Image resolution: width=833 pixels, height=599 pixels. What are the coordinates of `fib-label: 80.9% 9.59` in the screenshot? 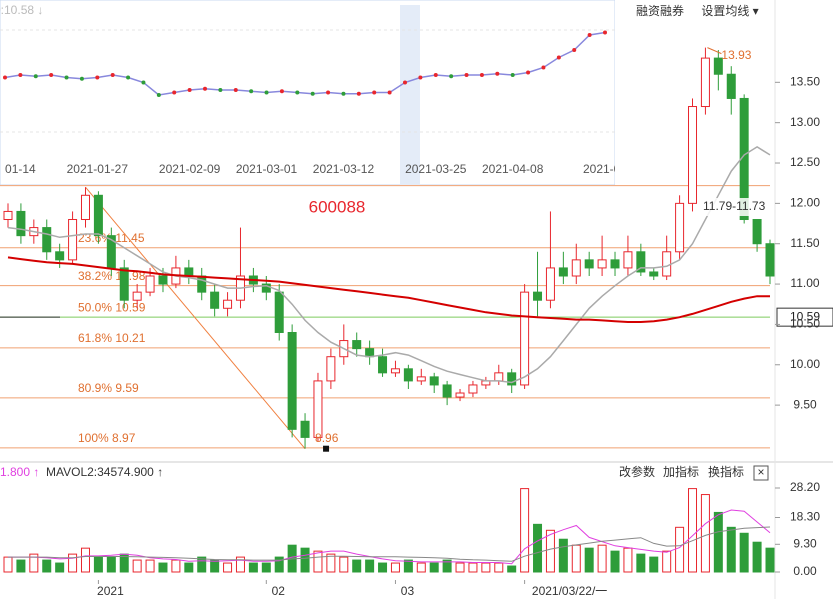 It's located at (108, 388).